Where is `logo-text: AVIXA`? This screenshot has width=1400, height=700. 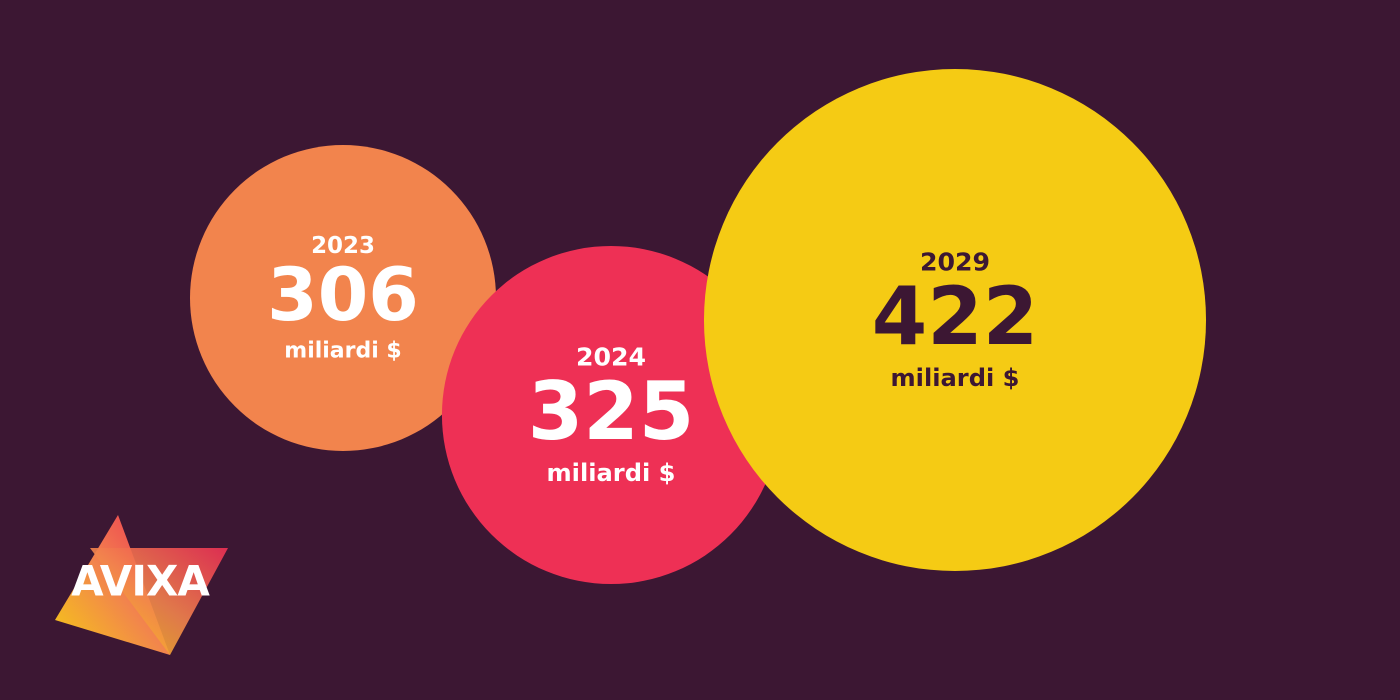
logo-text: AVIXA is located at coordinates (140, 581).